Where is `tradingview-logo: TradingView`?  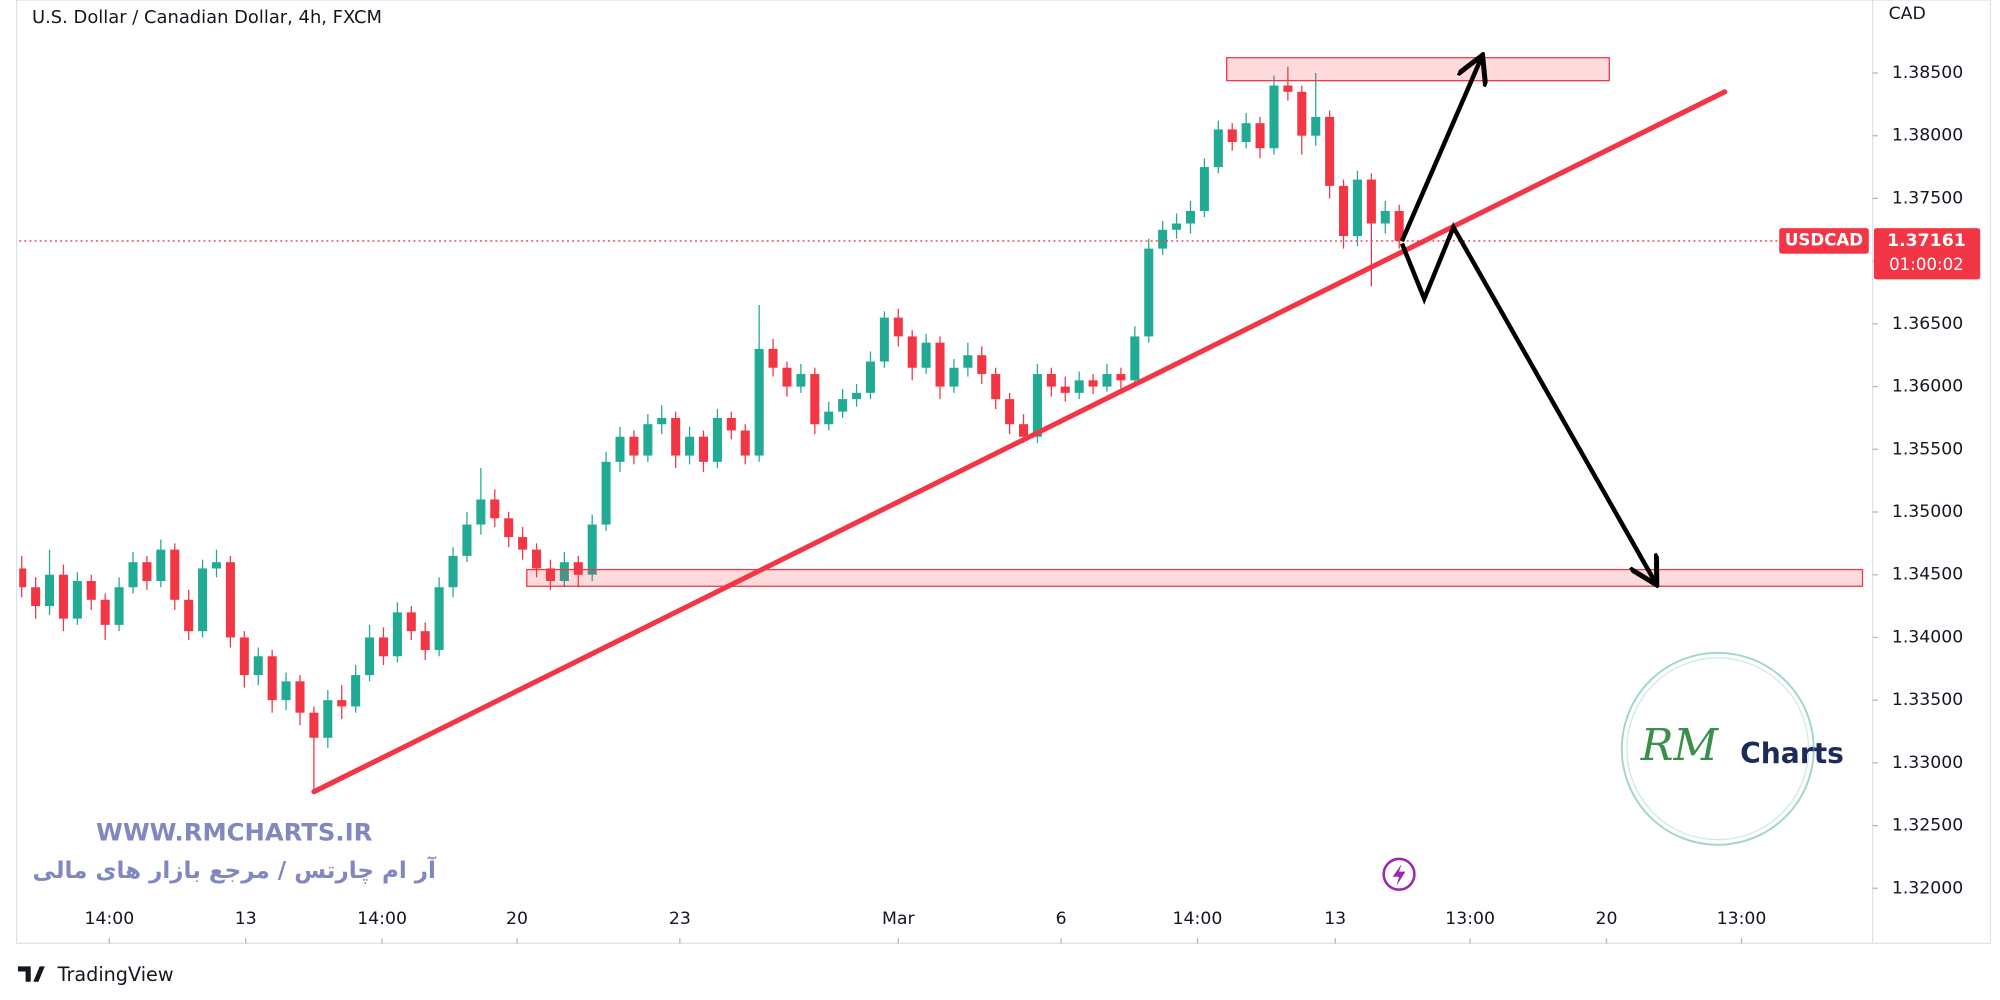 tradingview-logo: TradingView is located at coordinates (95, 974).